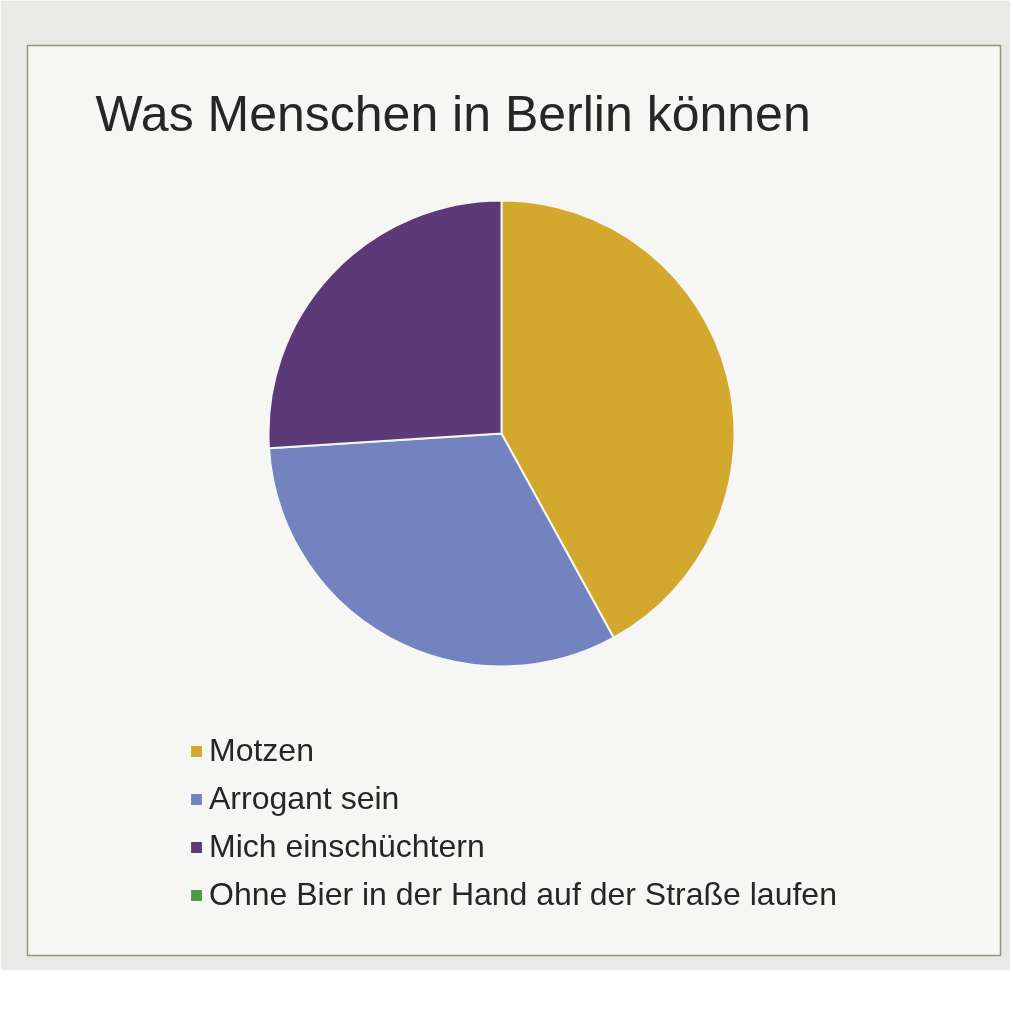  Describe the element at coordinates (453, 113) in the screenshot. I see `chart-title: Was Menschen in Berlin können` at that location.